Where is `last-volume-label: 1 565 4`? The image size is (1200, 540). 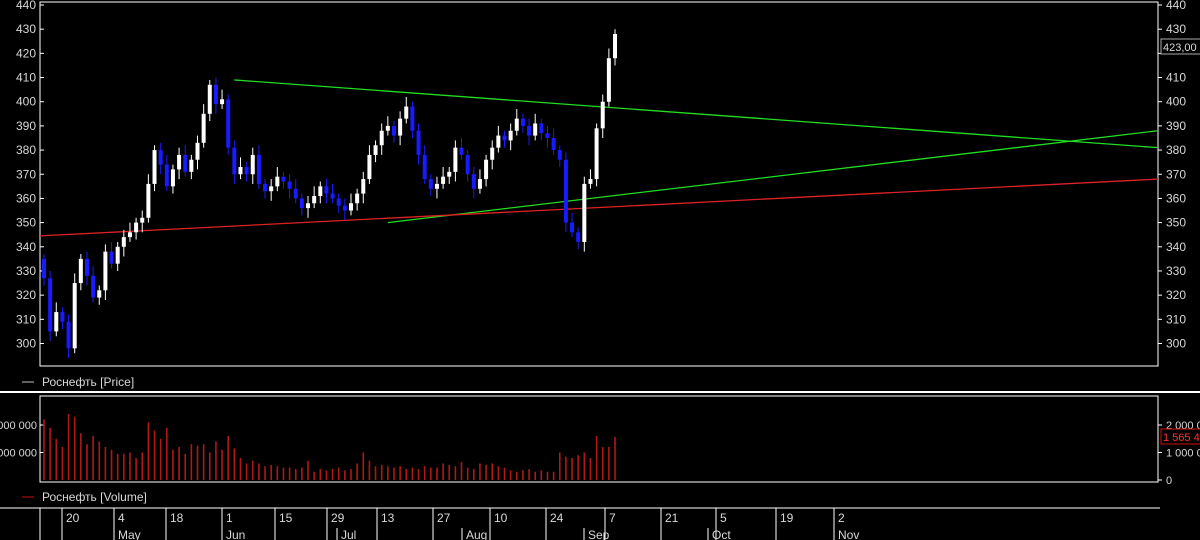
last-volume-label: 1 565 4 is located at coordinates (1181, 438).